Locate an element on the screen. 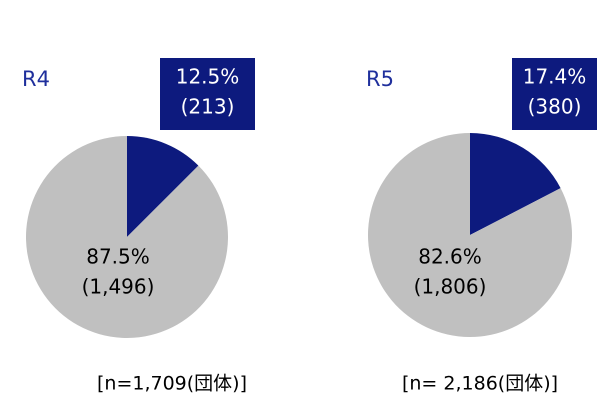 Image resolution: width=601 pixels, height=404 pixels. slice-count: (1,806) is located at coordinates (450, 287).